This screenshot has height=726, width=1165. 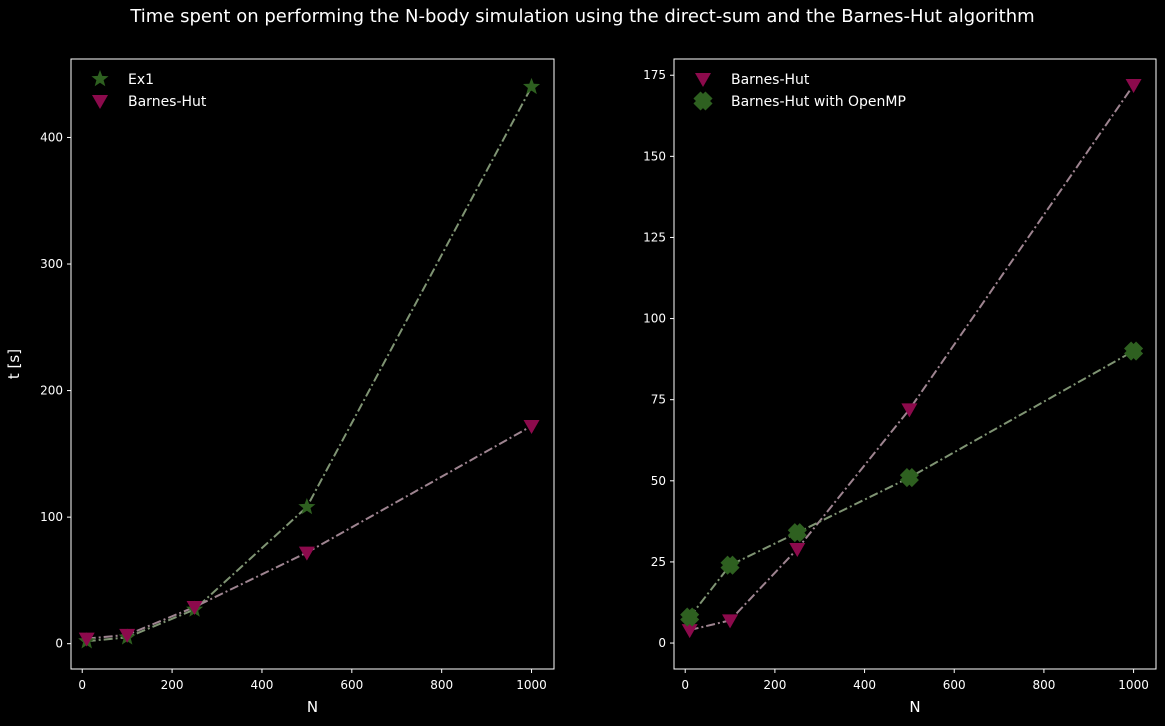 I want to click on y-tick-label: 300, so click(x=51, y=264).